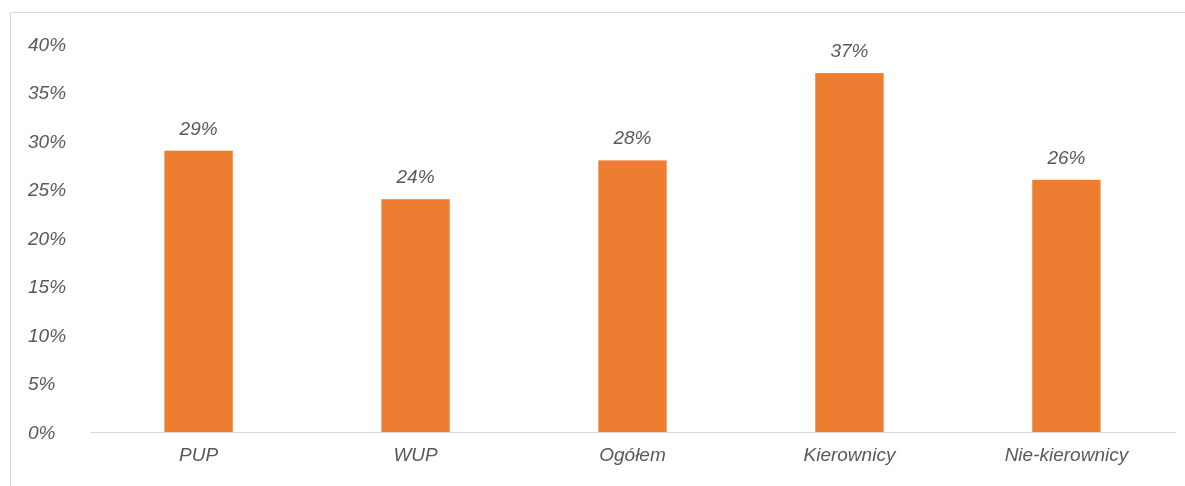 This screenshot has height=486, width=1185. Describe the element at coordinates (47, 287) in the screenshot. I see `y-tick-label: 15%` at that location.